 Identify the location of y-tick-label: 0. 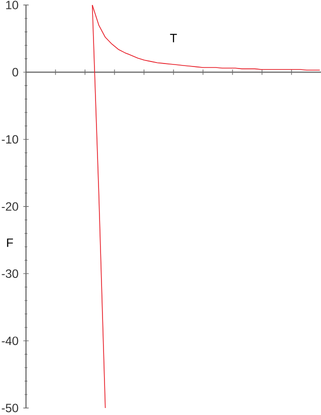
(15, 72).